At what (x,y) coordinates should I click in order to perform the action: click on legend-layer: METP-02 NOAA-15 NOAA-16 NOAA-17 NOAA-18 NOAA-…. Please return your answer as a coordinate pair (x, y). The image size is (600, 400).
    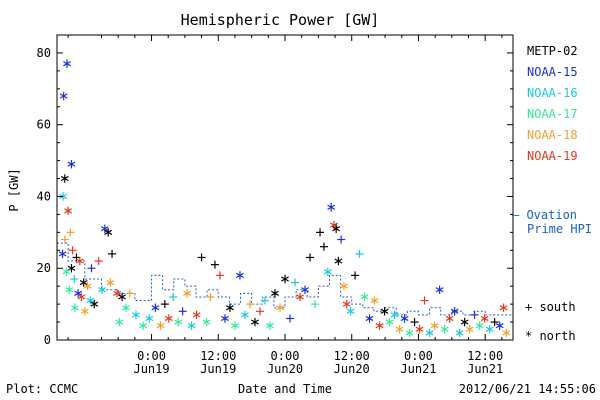
    Looking at the image, I should click on (552, 193).